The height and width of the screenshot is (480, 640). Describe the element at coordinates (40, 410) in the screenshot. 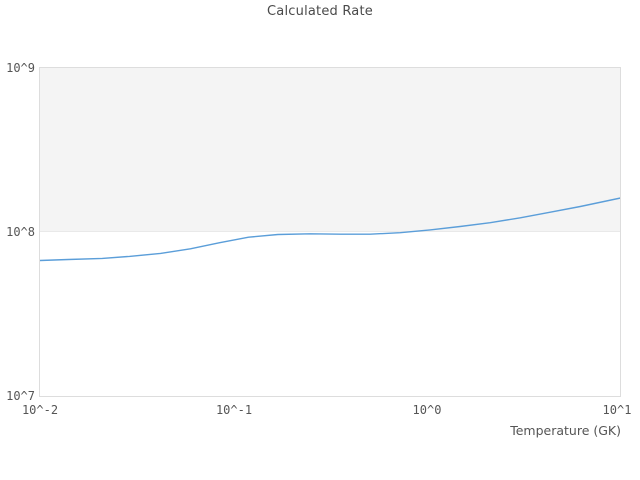

I see `x-tick-label-1e-2: 10^-2` at that location.